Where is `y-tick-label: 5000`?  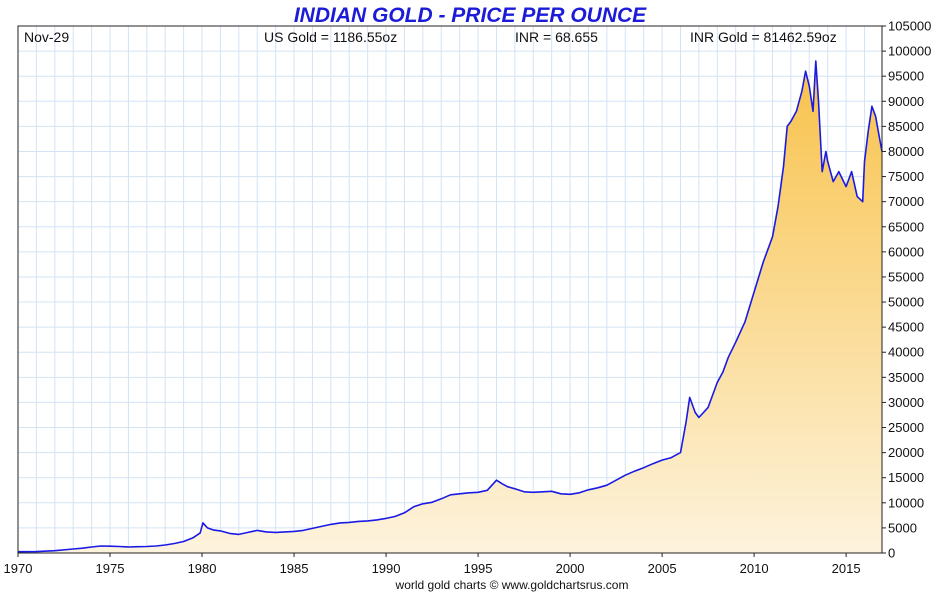
y-tick-label: 5000 is located at coordinates (902, 527).